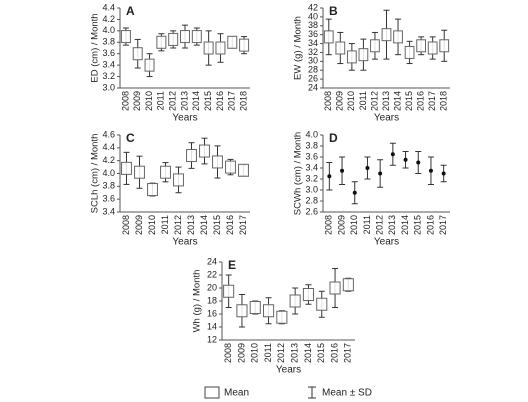 Image resolution: width=528 pixels, height=402 pixels. Describe the element at coordinates (108, 147) in the screenshot. I see `y-tick-label: 4.4` at that location.